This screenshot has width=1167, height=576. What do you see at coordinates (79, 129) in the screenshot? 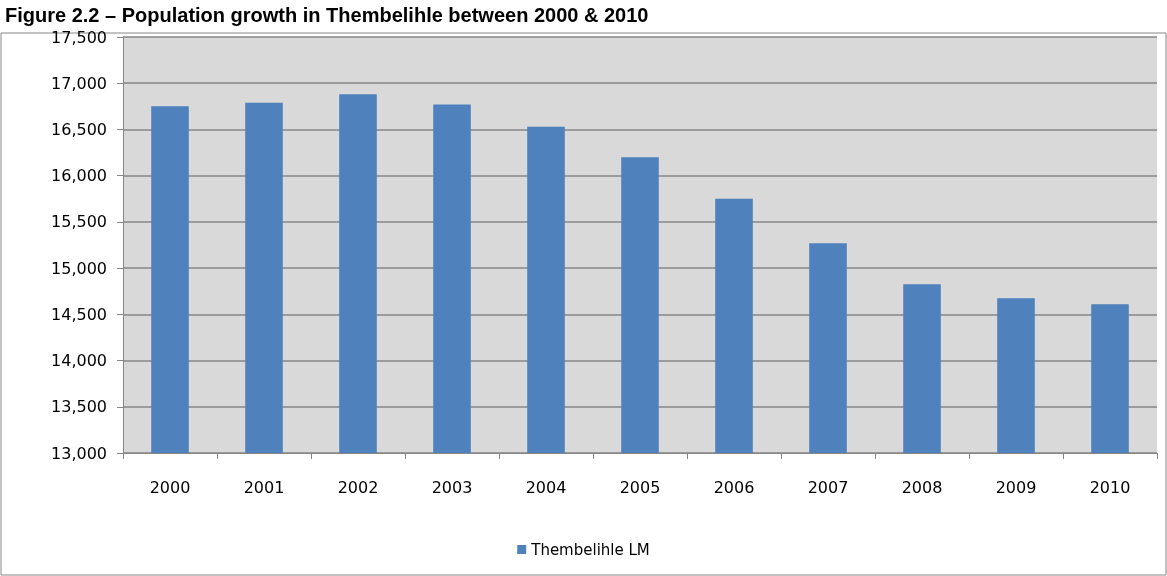
I see `y-tick-label: 16,500` at bounding box center [79, 129].